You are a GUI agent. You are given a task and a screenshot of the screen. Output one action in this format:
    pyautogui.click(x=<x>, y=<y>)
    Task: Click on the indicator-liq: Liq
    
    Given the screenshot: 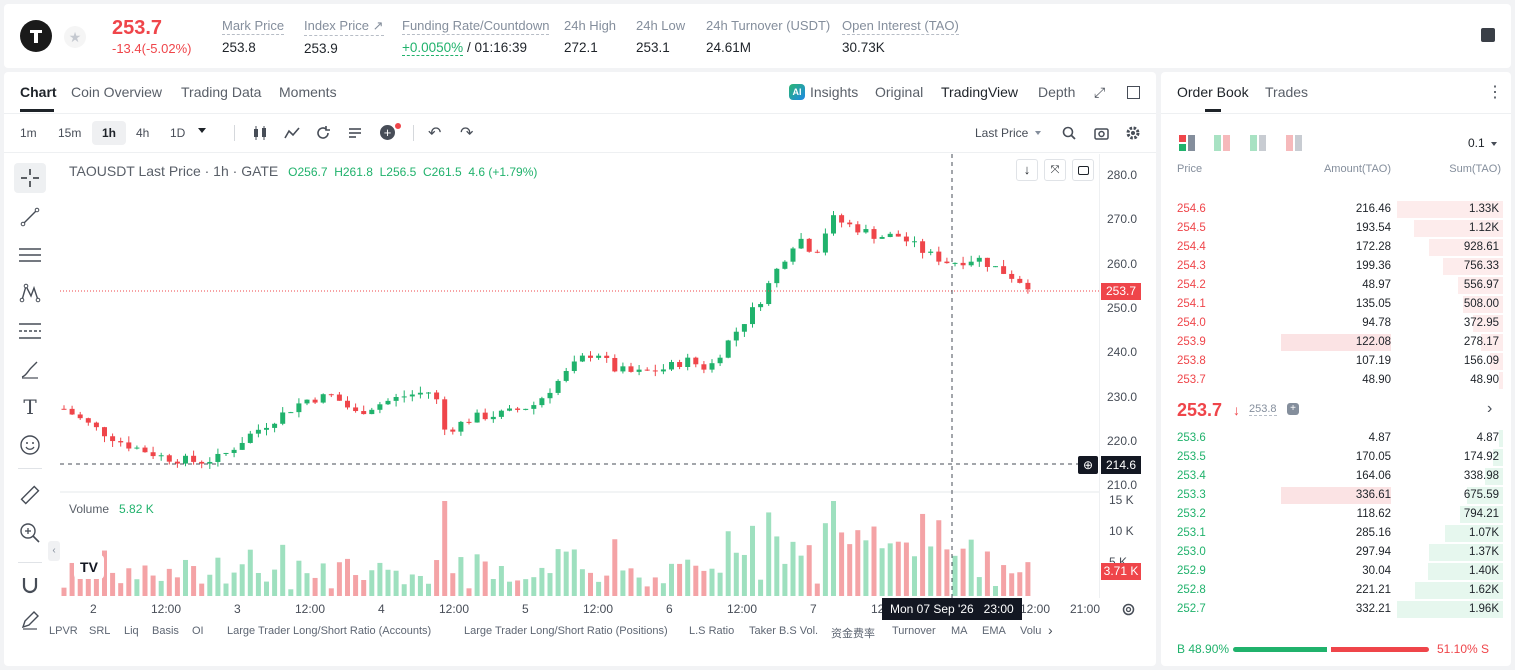 What is the action you would take?
    pyautogui.click(x=131, y=631)
    